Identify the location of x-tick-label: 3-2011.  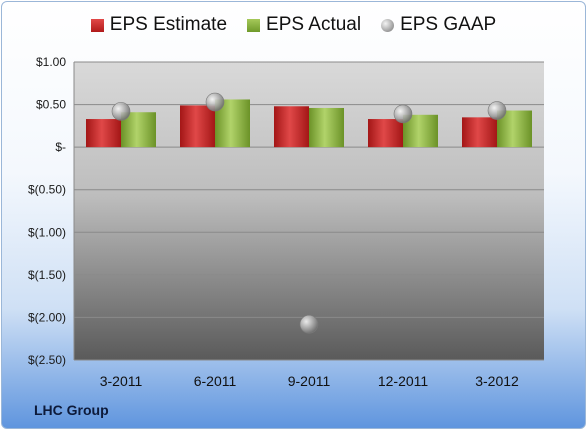
(121, 381).